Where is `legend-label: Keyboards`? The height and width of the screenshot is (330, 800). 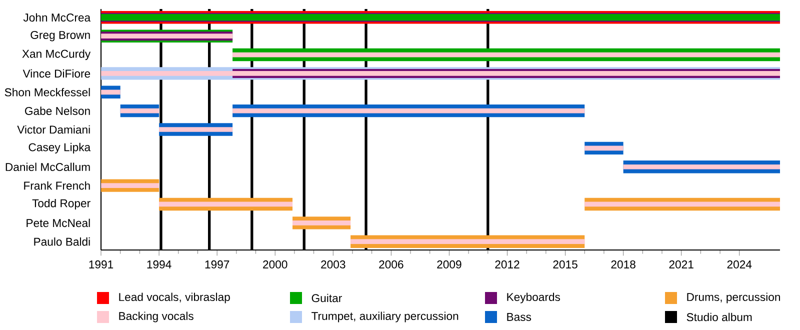 legend-label: Keyboards is located at coordinates (533, 298).